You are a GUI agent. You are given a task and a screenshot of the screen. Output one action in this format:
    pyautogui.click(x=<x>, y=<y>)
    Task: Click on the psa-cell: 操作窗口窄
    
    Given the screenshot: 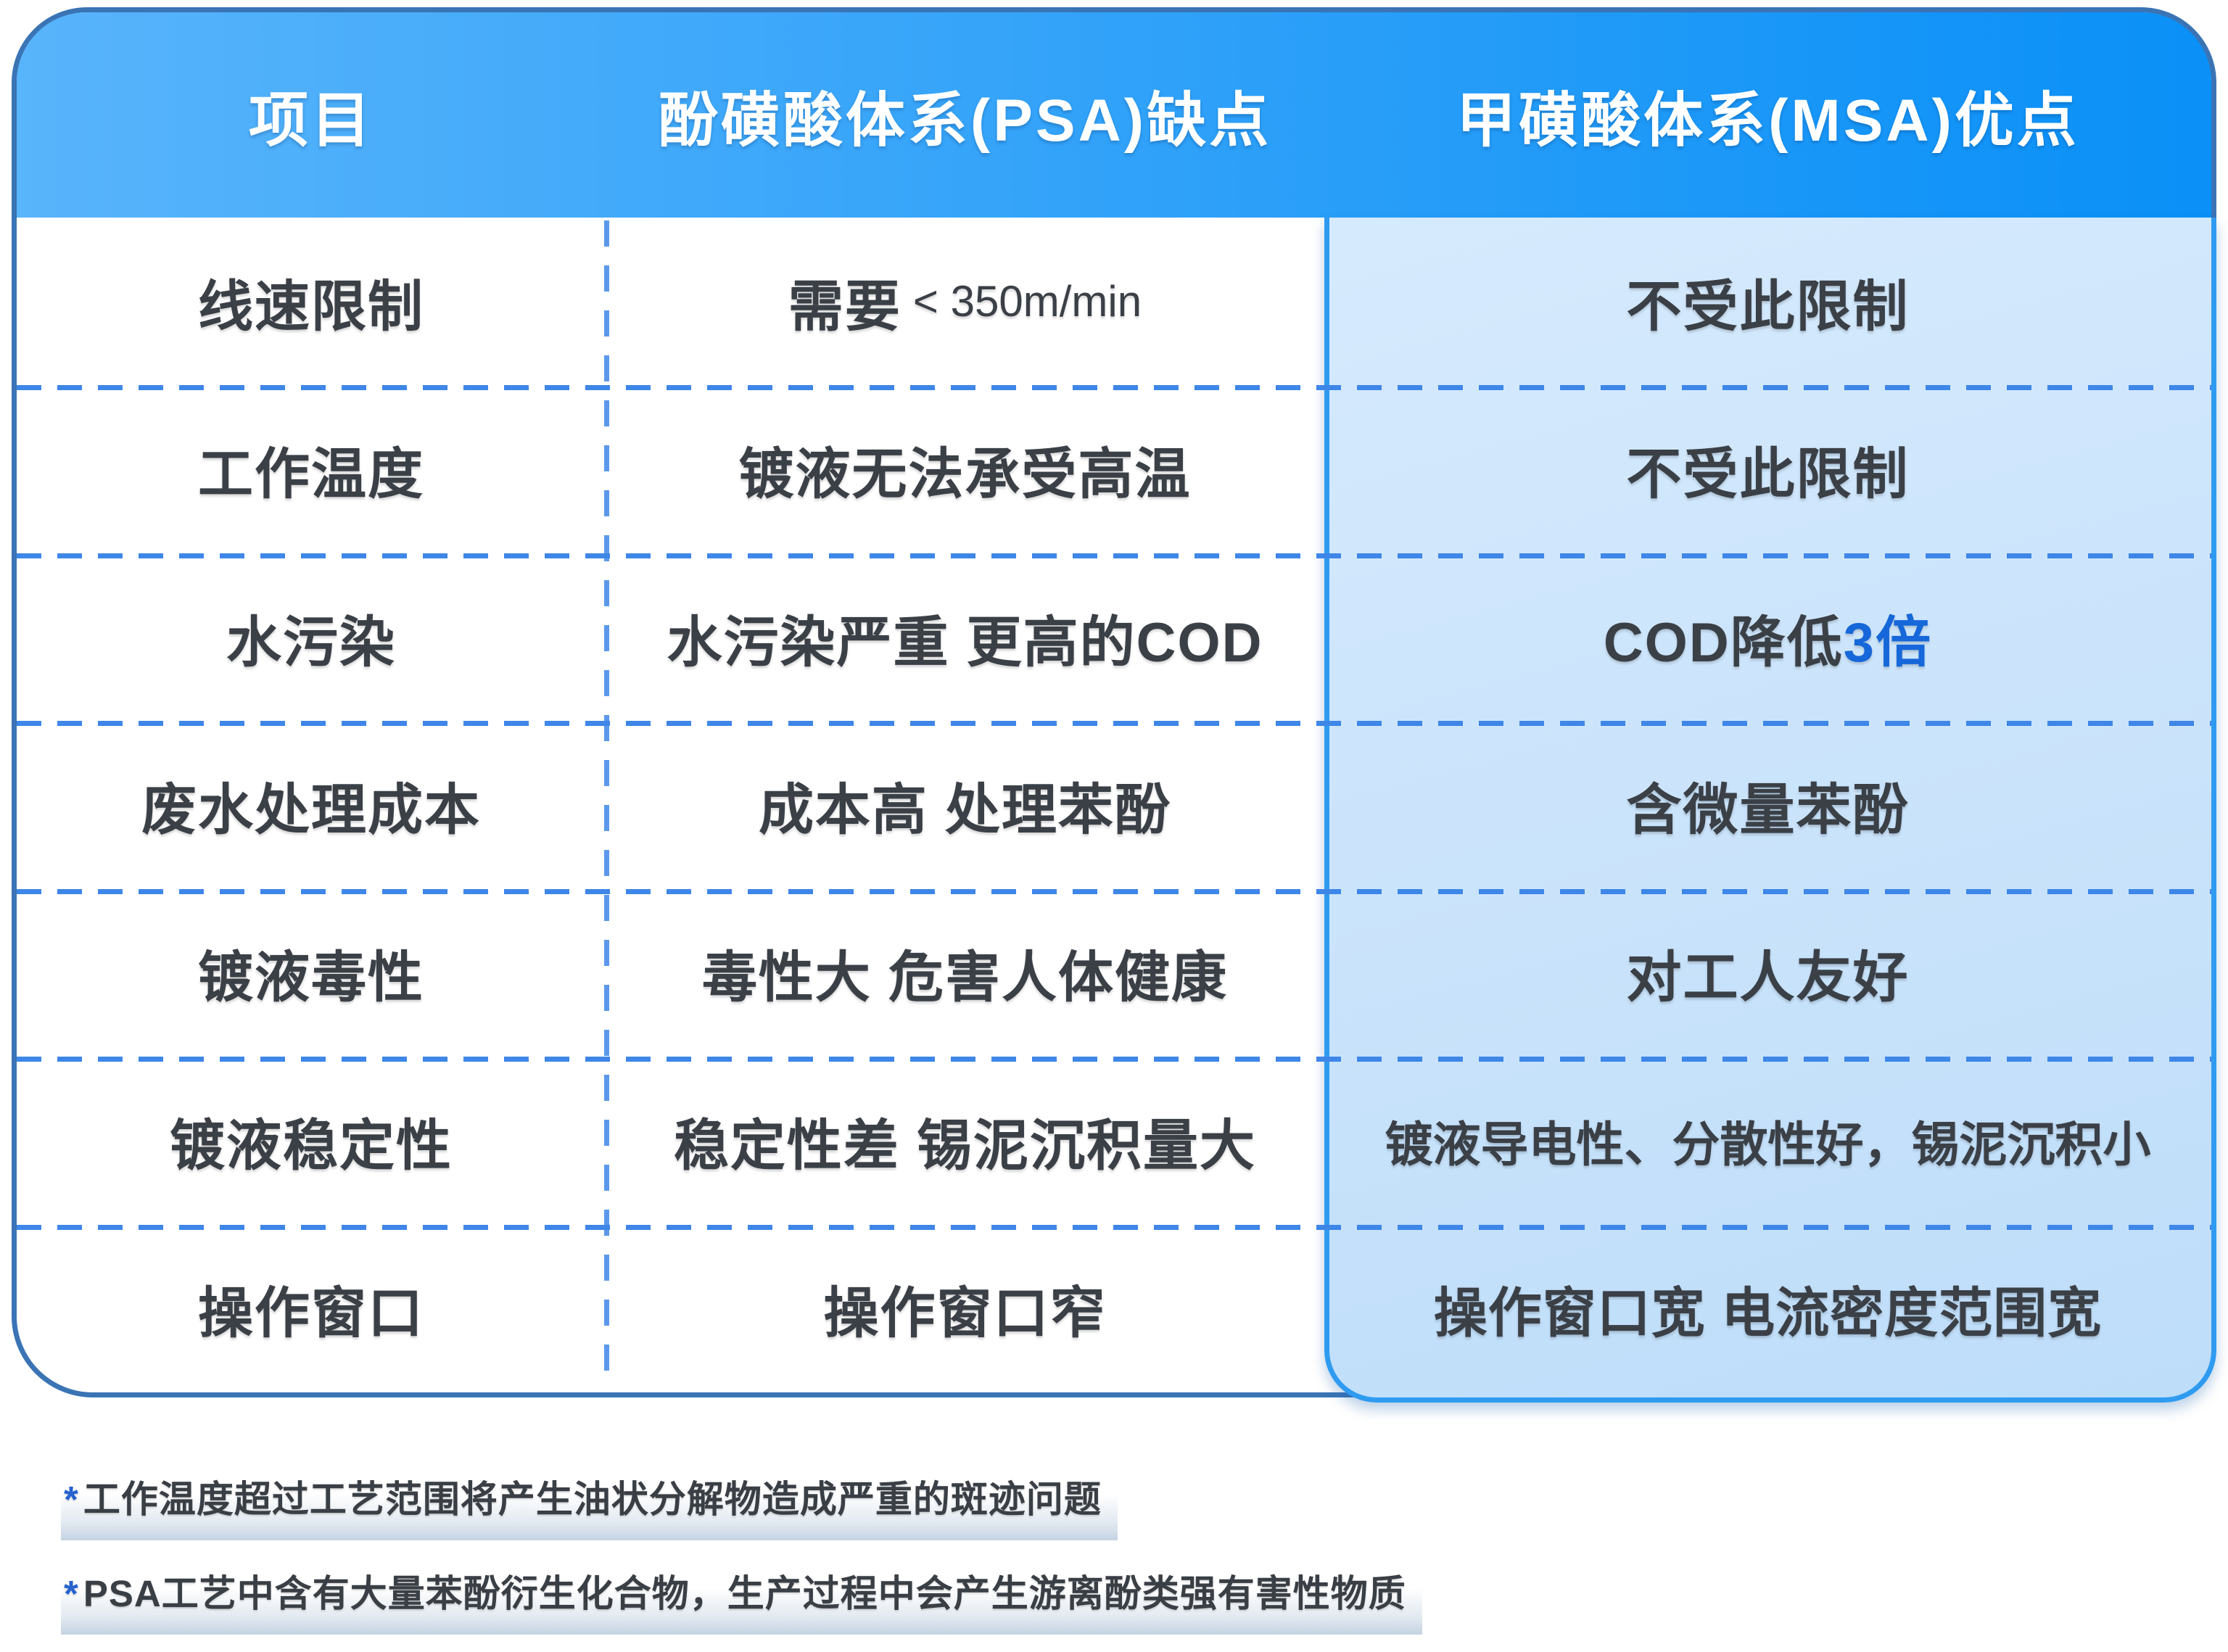 What is the action you would take?
    pyautogui.click(x=965, y=1314)
    